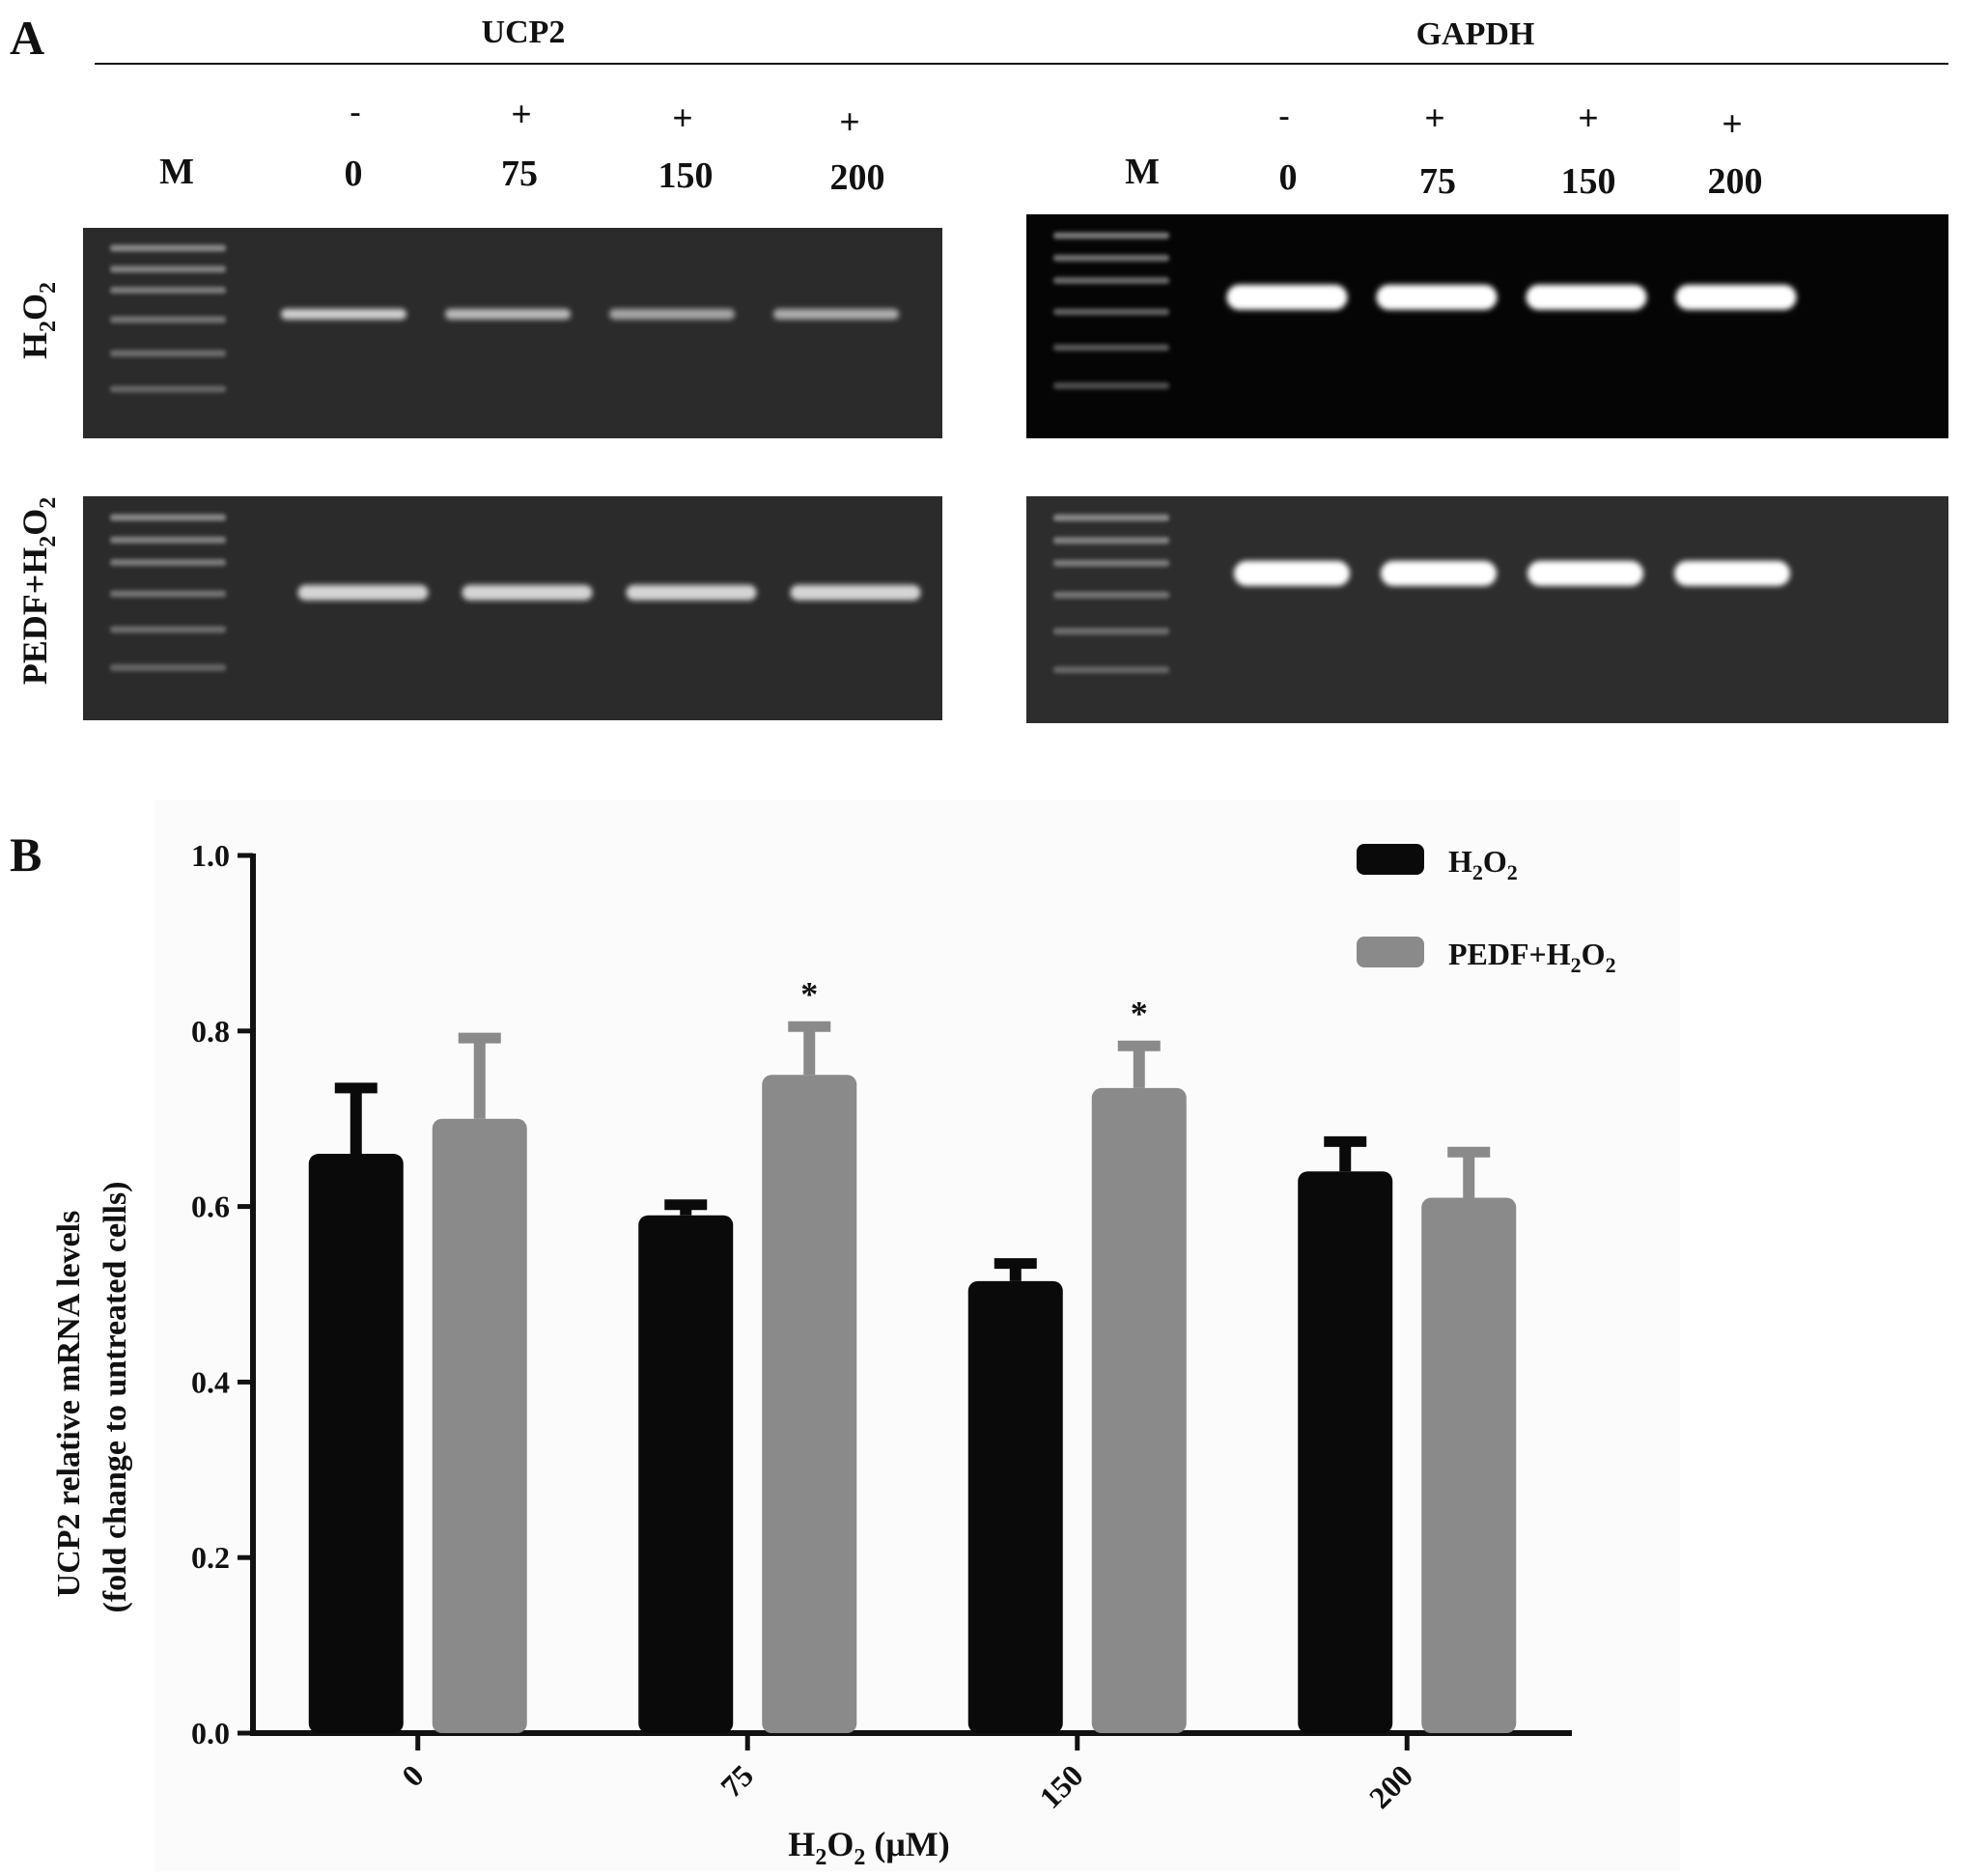 This screenshot has width=1961, height=1876. Describe the element at coordinates (1735, 181) in the screenshot. I see `gapdh-lane-200: 200` at that location.